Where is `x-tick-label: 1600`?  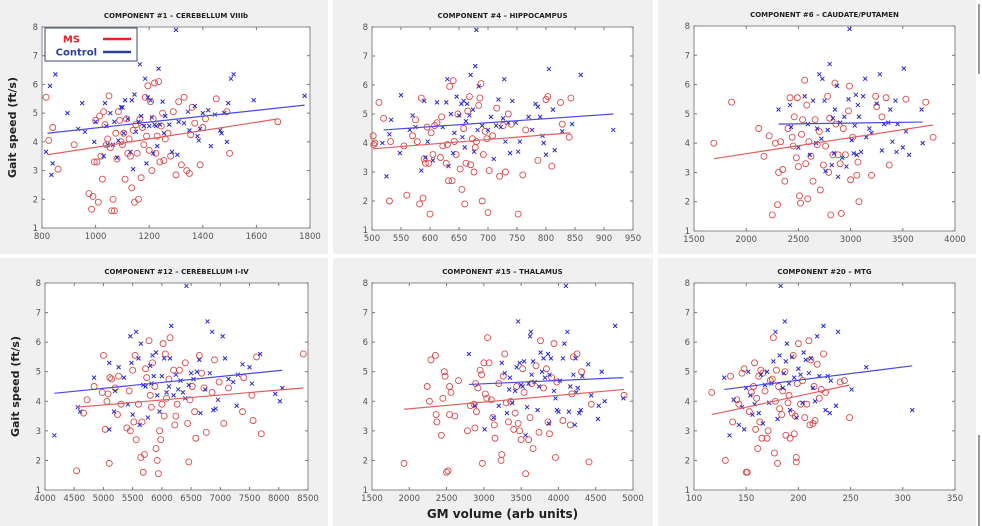
x-tick-label: 1600 is located at coordinates (257, 237).